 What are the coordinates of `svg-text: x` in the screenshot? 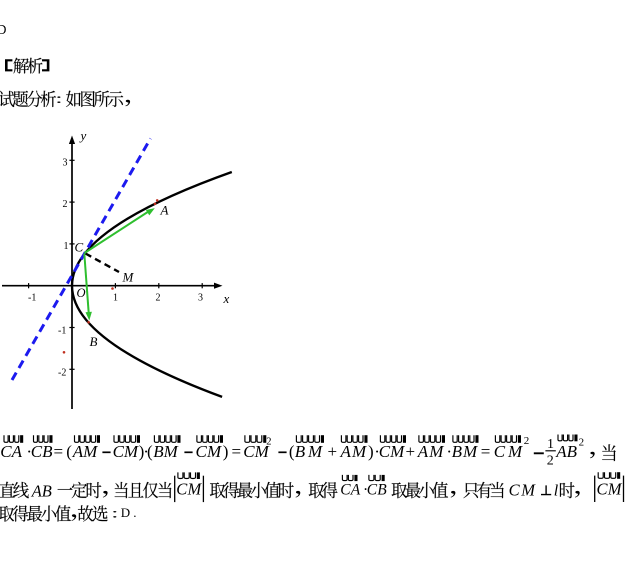 It's located at (226, 298).